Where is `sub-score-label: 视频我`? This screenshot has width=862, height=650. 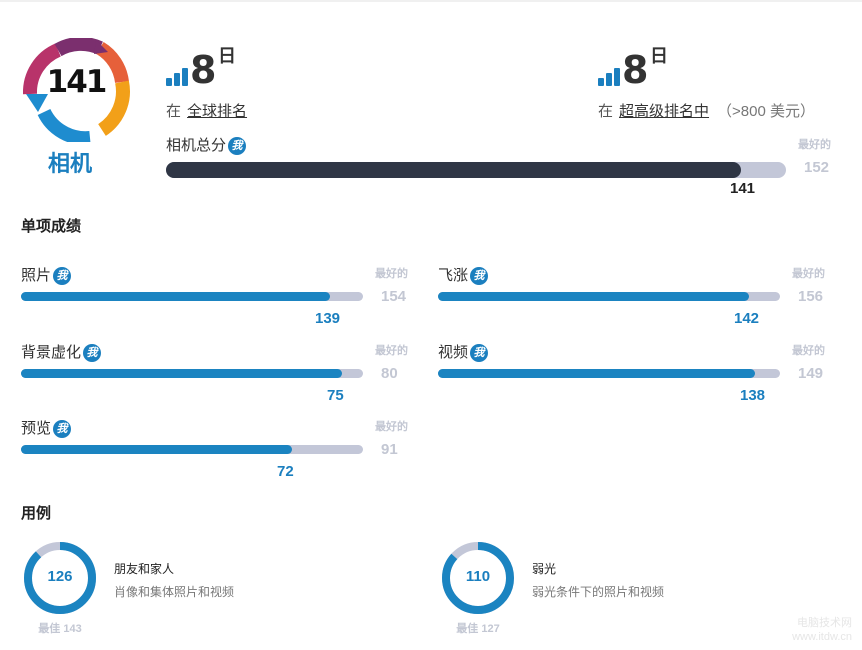 sub-score-label: 视频我 is located at coordinates (463, 352).